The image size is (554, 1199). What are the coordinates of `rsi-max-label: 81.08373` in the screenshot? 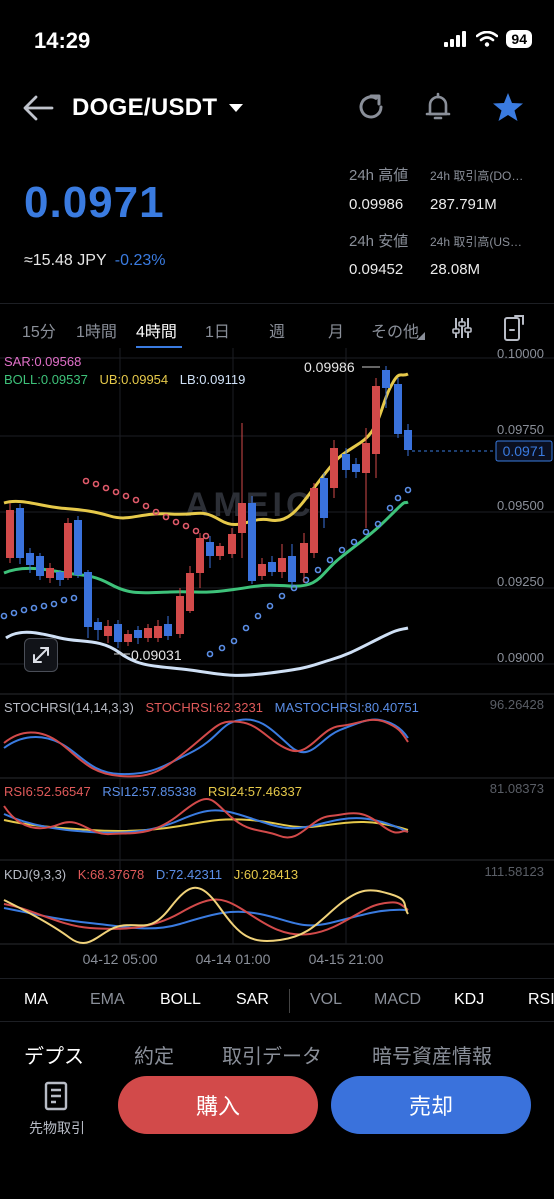 It's located at (517, 788).